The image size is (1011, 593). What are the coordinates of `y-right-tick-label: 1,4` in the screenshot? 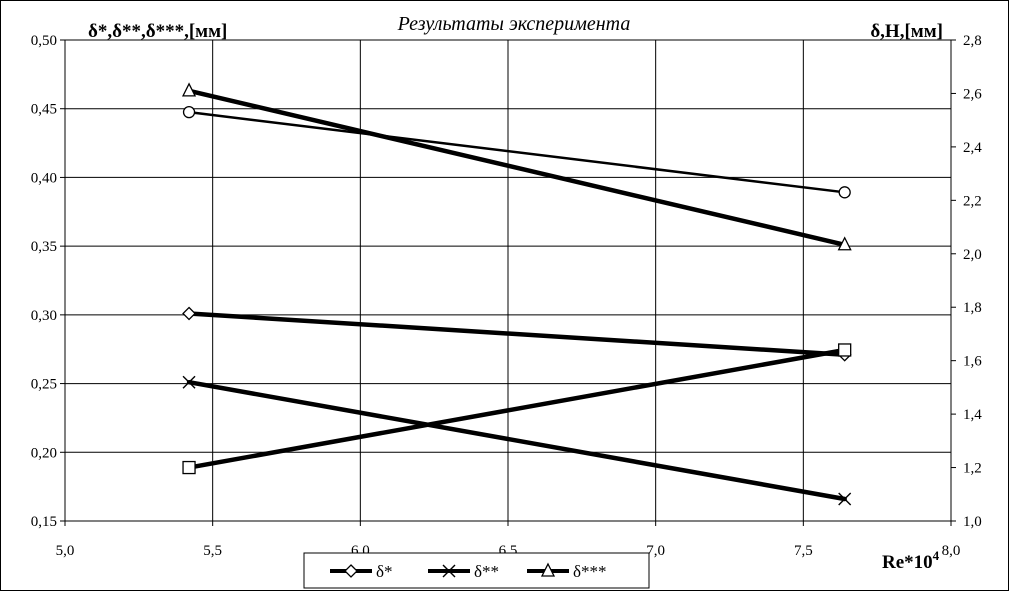 It's located at (972, 415).